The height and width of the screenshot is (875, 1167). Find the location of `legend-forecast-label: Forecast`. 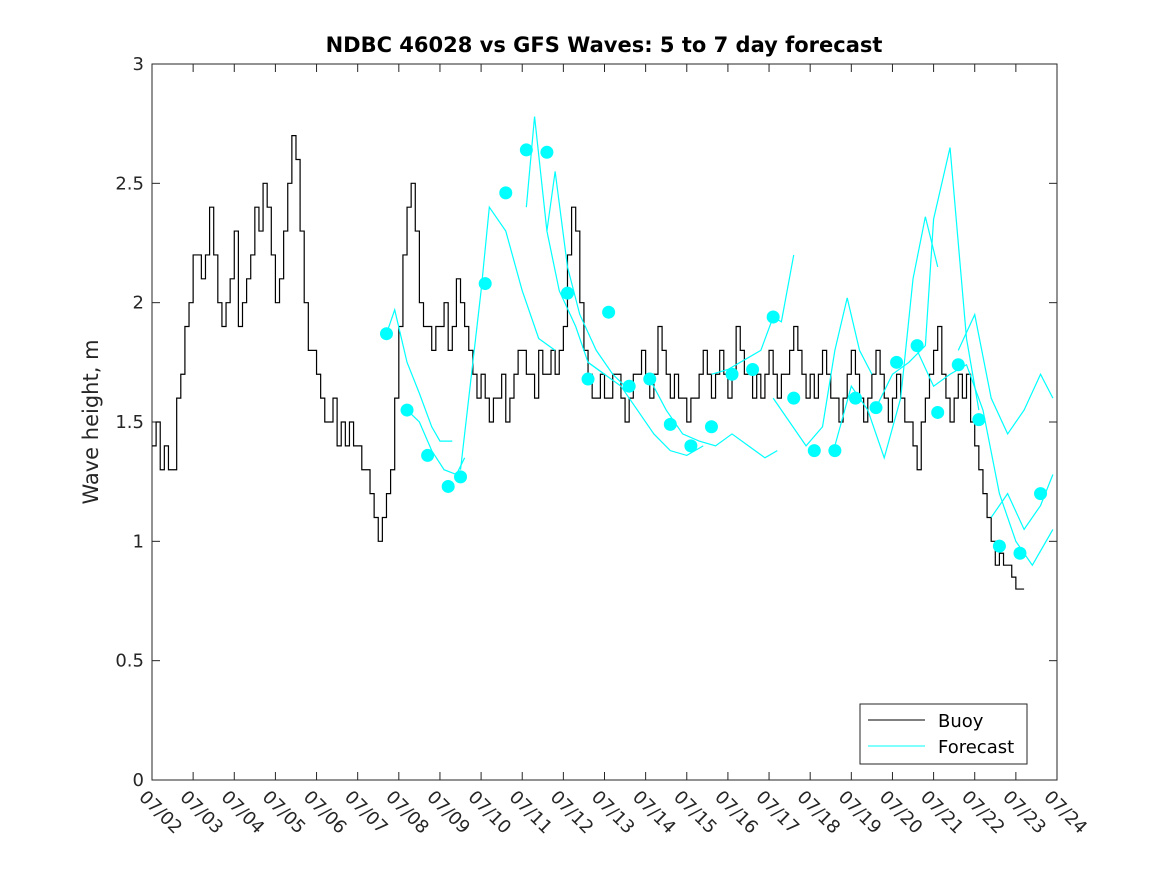

legend-forecast-label: Forecast is located at coordinates (976, 747).